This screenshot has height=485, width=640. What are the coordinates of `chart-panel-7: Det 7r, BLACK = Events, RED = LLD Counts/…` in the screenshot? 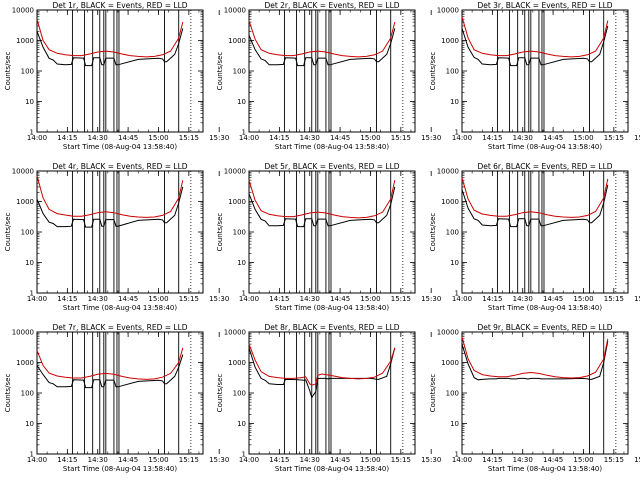 It's located at (116, 398).